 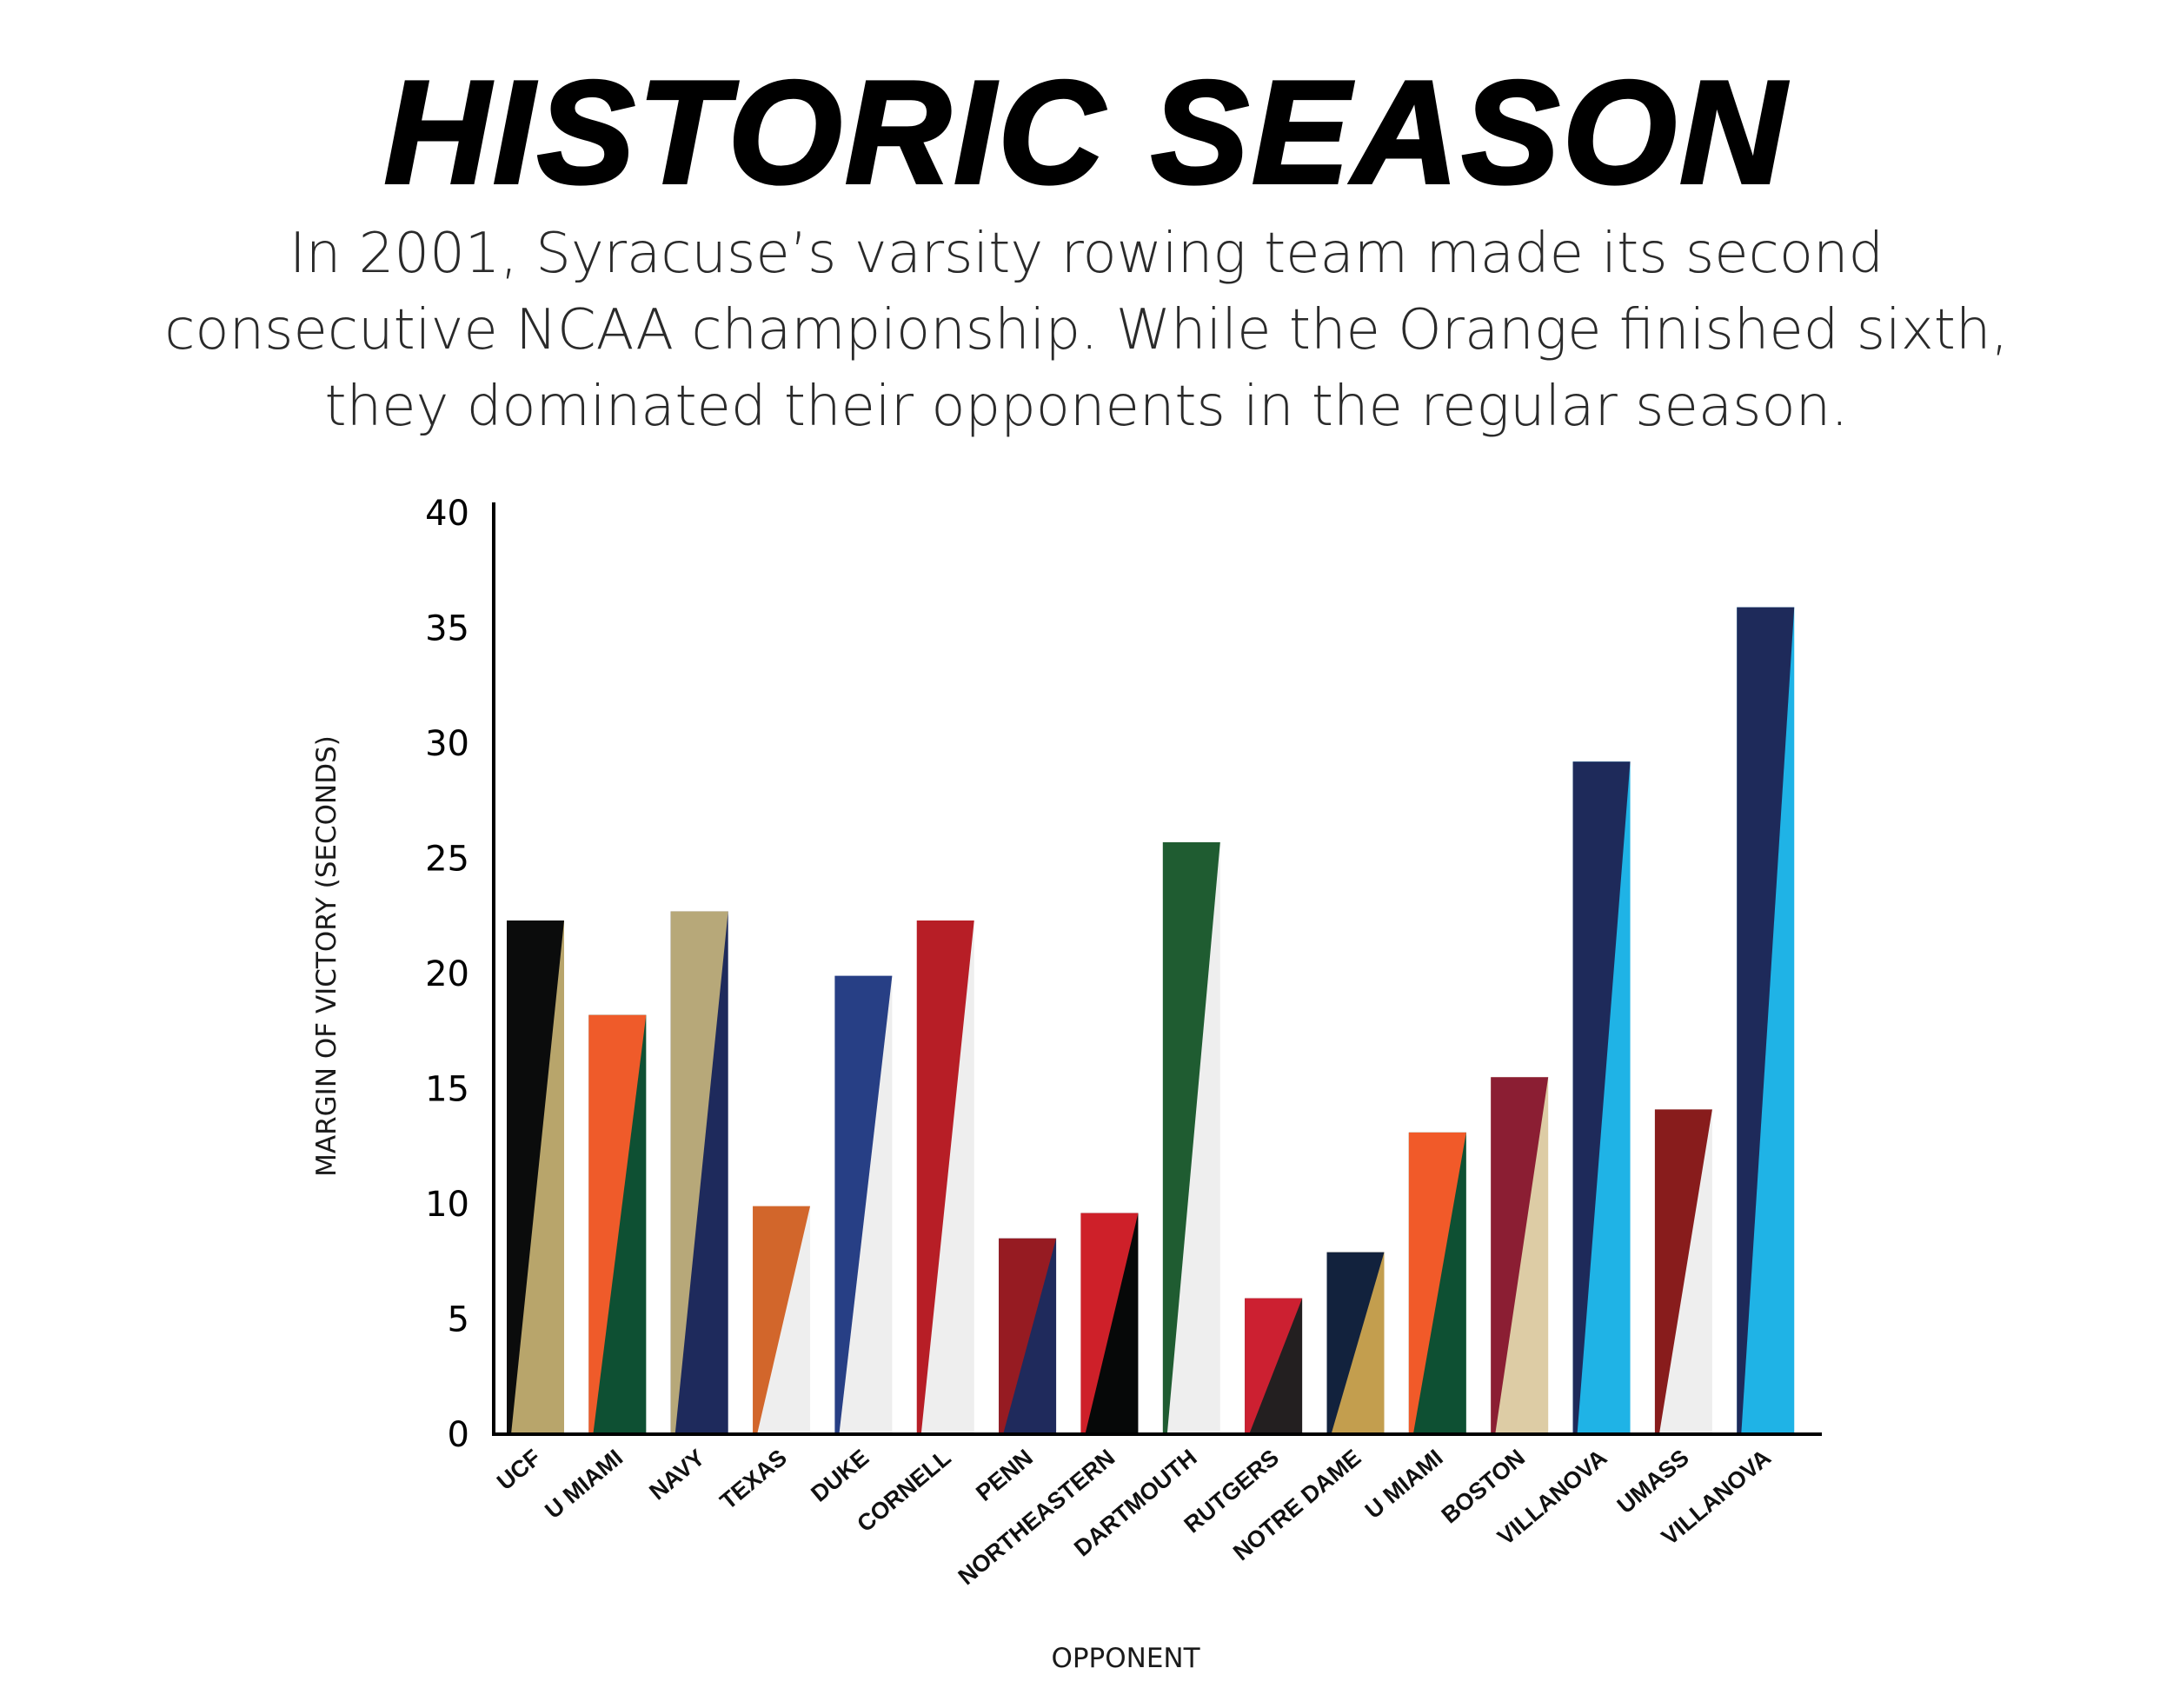 What do you see at coordinates (1653, 1482) in the screenshot?
I see `x-tick-label: UMASS` at bounding box center [1653, 1482].